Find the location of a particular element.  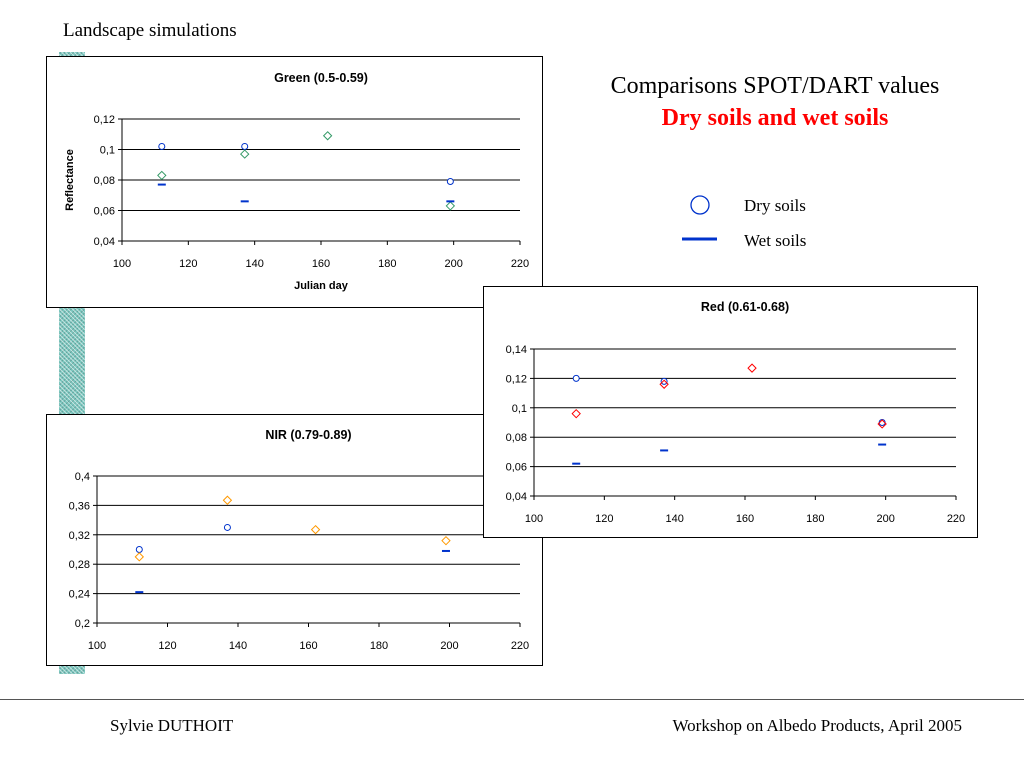

footer-divider is located at coordinates (512, 699).